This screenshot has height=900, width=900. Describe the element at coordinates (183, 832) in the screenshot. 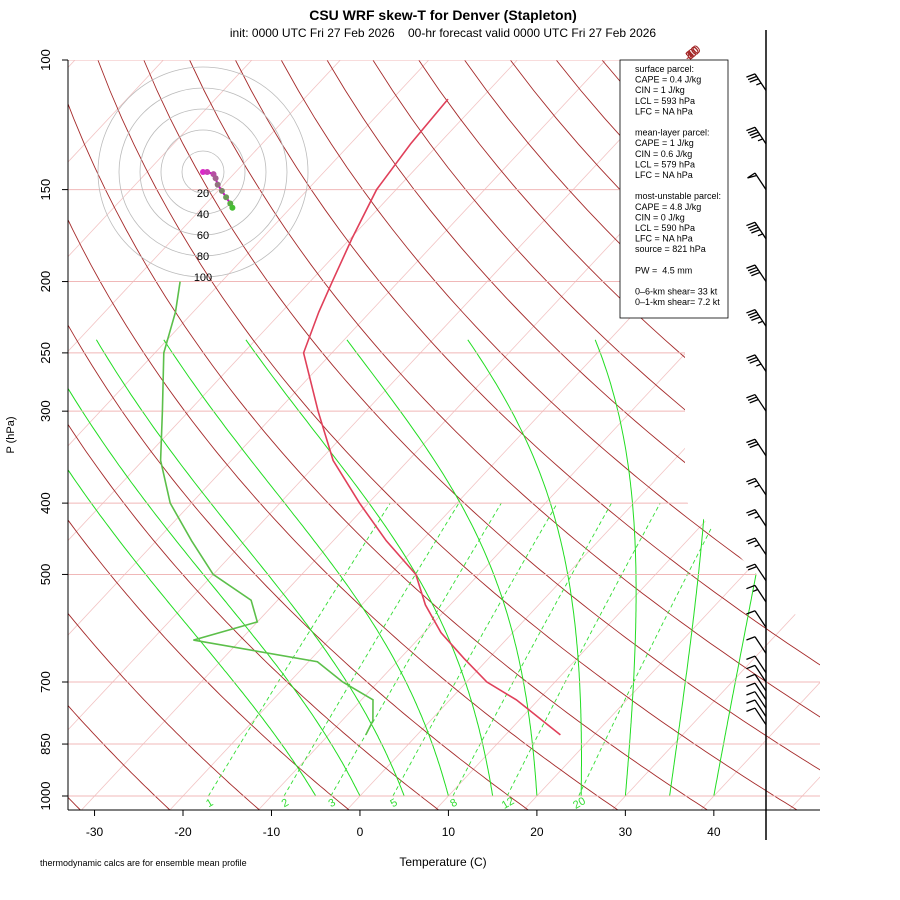

I see `x-tick-label: -20` at that location.